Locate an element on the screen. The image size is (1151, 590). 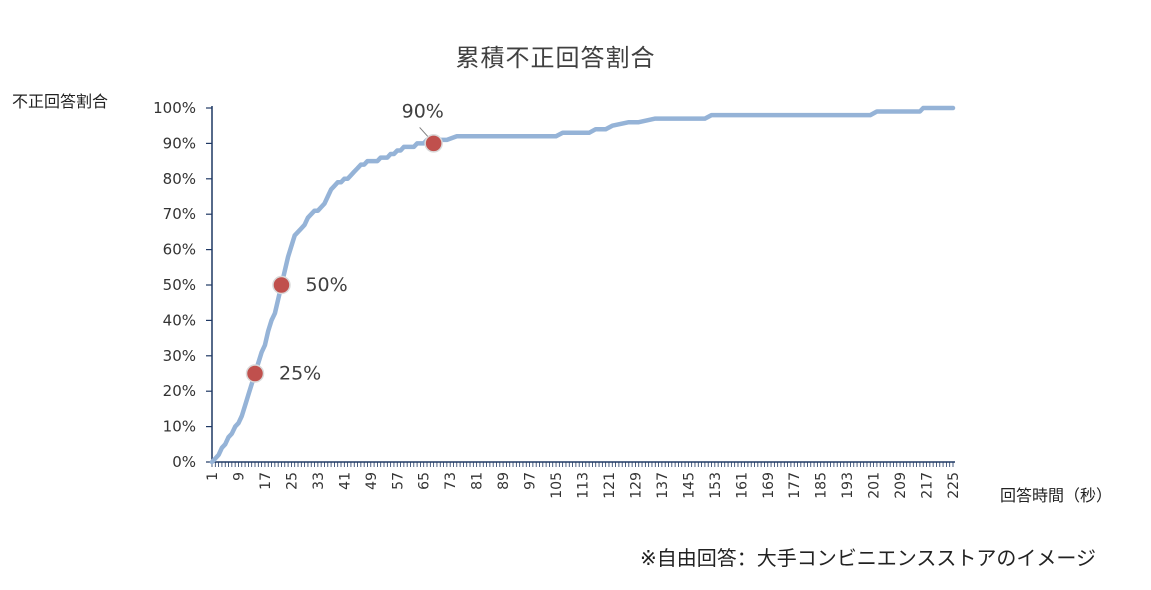
x-tick-label: 225 is located at coordinates (954, 485).